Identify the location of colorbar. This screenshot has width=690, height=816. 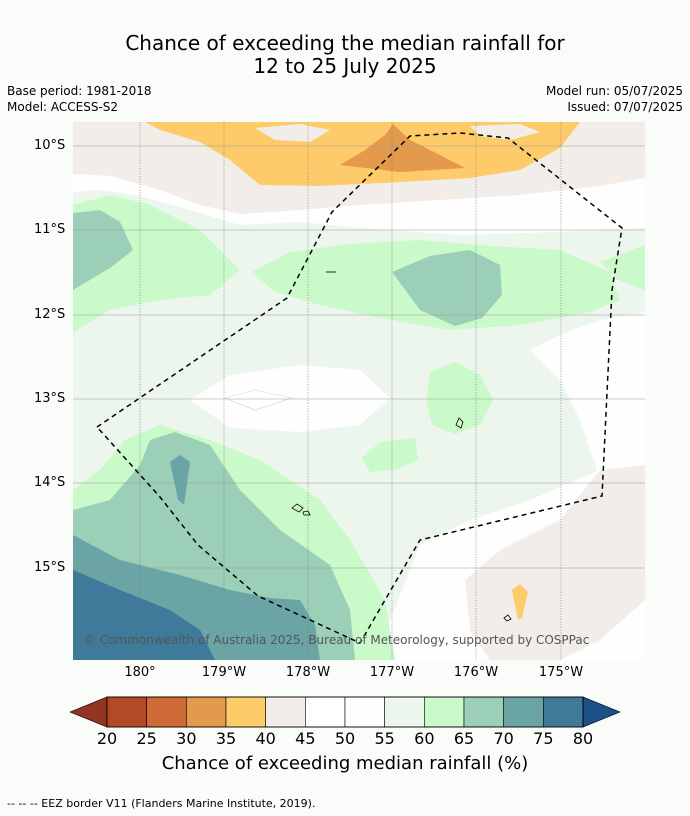
(345, 712).